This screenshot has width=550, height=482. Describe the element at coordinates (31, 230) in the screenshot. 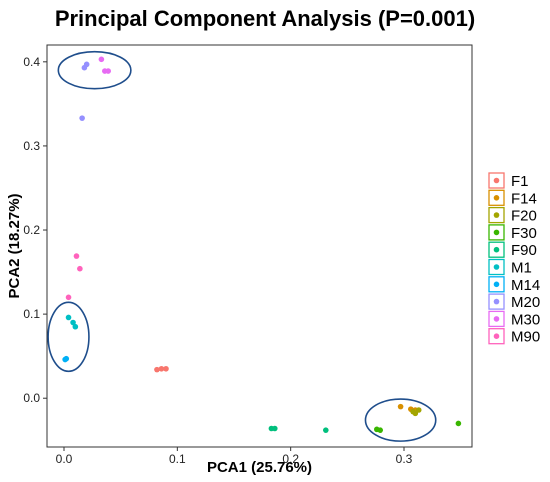

I see `y-tick-label: 0.2` at that location.